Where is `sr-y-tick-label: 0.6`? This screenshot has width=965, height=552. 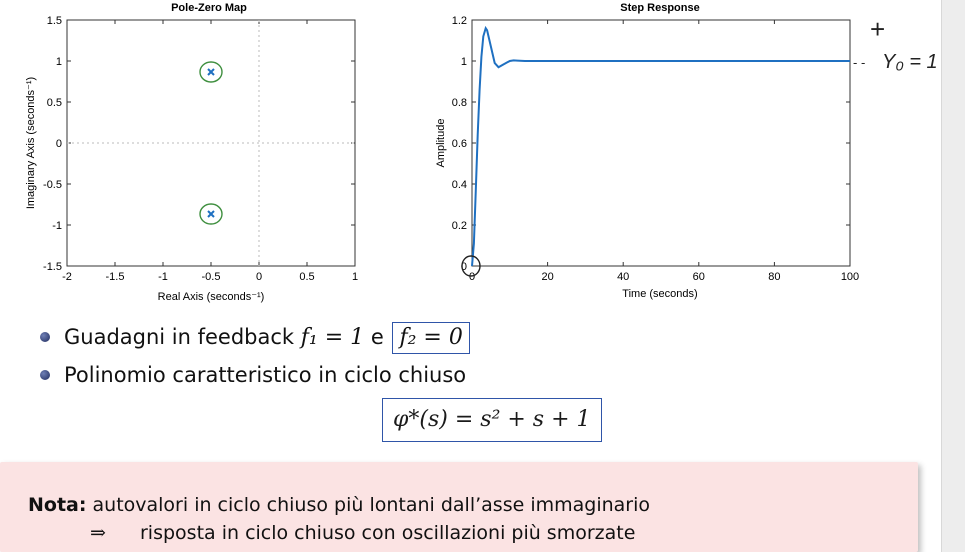 sr-y-tick-label: 0.6 is located at coordinates (459, 144).